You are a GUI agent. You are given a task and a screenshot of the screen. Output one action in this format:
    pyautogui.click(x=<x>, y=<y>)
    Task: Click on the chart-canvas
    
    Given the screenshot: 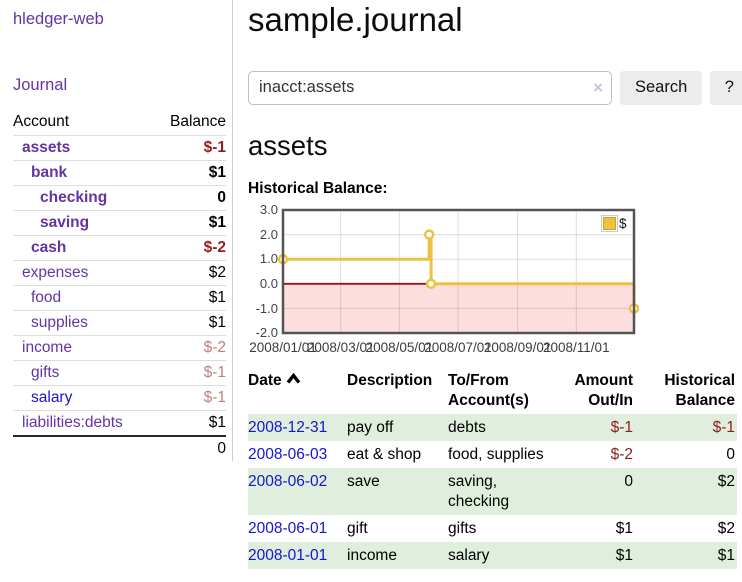 What is the action you would take?
    pyautogui.click(x=458, y=271)
    